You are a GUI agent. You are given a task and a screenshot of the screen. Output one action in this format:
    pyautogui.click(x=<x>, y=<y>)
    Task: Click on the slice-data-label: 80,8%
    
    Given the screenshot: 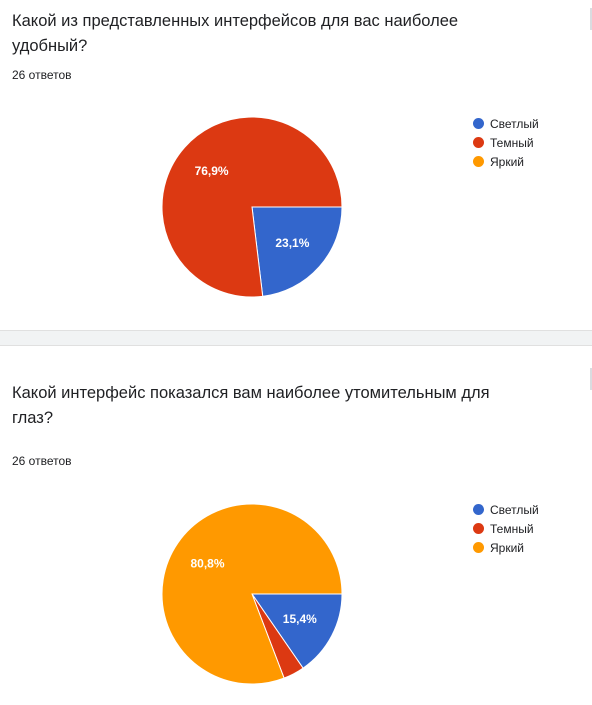 What is the action you would take?
    pyautogui.click(x=208, y=563)
    